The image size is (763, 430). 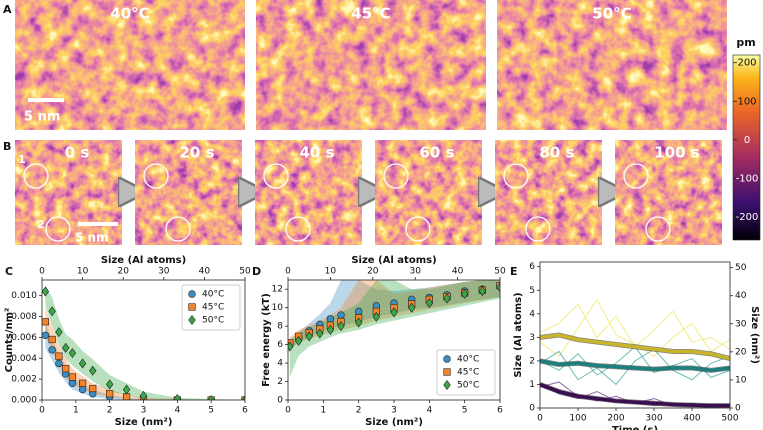 What do you see at coordinates (24, 296) in the screenshot?
I see `y-tick-label: 0.010` at bounding box center [24, 296].